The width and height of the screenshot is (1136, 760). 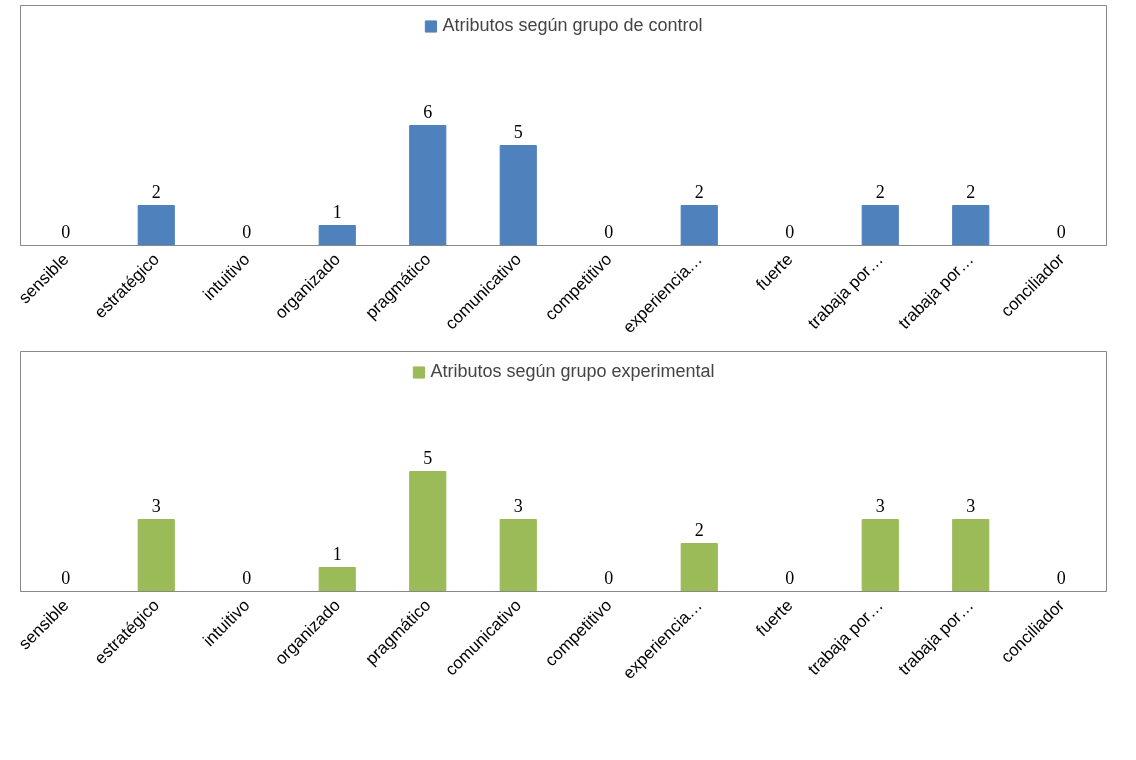 I want to click on data-label: 6, so click(x=428, y=111).